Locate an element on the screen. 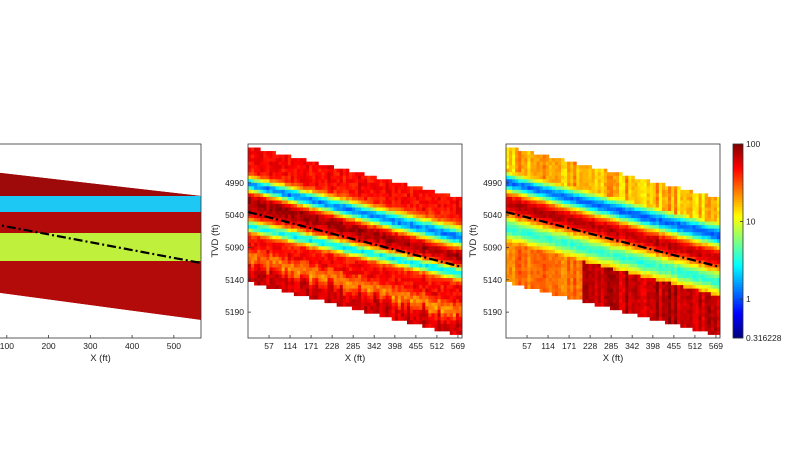 The width and height of the screenshot is (808, 455). middle-y-axis-label: TVD (ft) is located at coordinates (215, 240).